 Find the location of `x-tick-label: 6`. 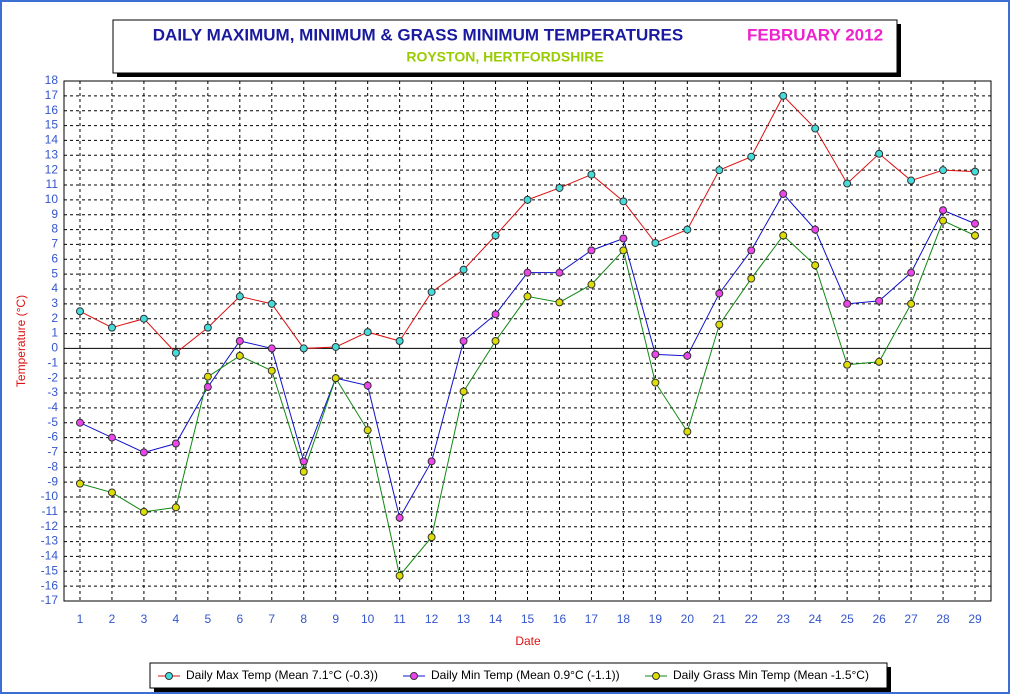

x-tick-label: 6 is located at coordinates (239, 619).